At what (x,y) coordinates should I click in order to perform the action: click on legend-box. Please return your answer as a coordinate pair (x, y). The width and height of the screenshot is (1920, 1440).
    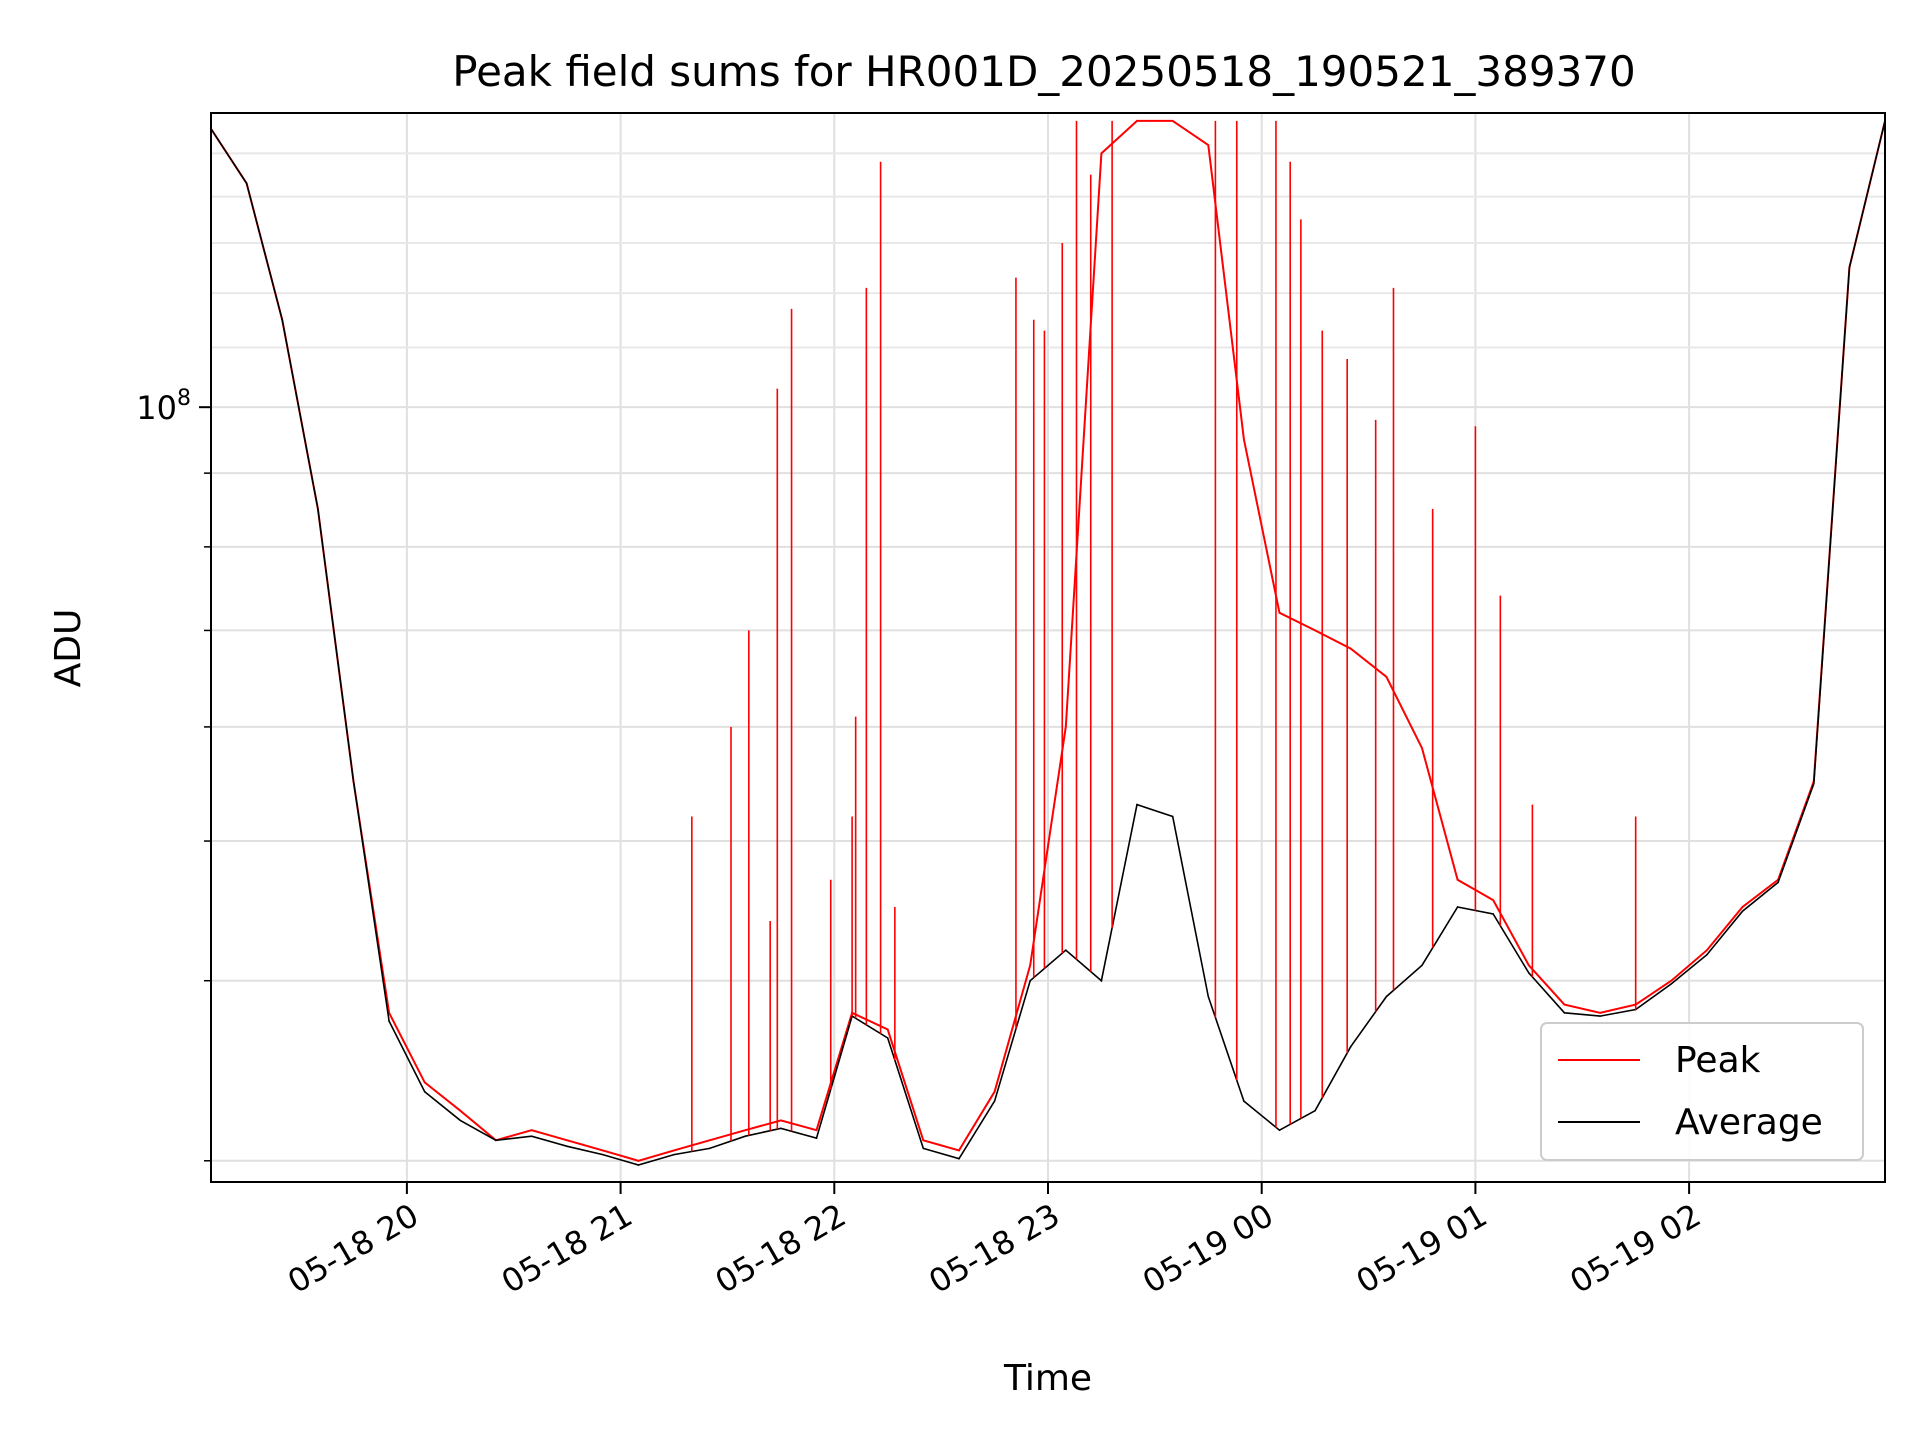
    Looking at the image, I should click on (1702, 1091).